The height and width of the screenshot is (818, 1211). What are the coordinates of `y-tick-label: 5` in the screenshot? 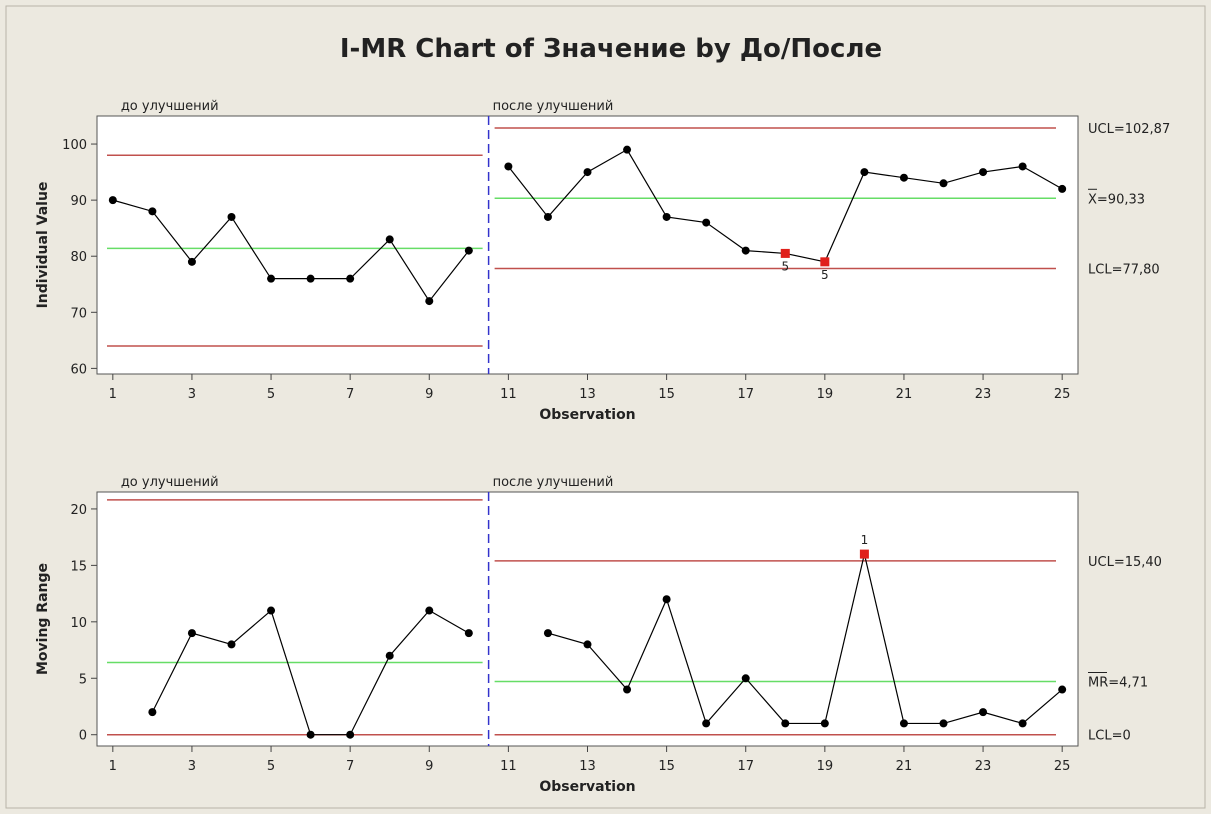 It's located at (83, 679).